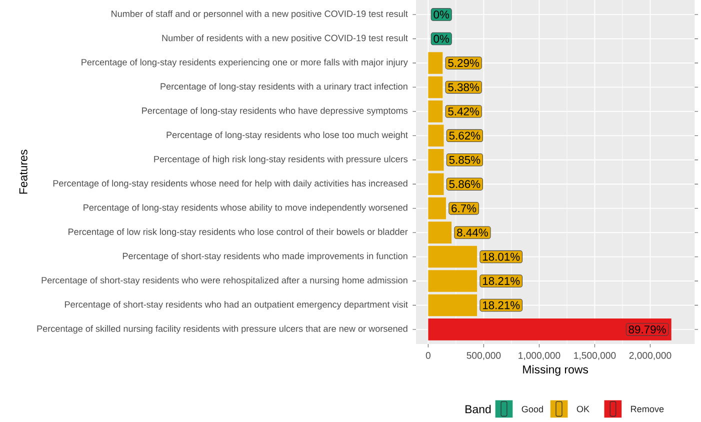 The image size is (701, 422). Describe the element at coordinates (464, 63) in the screenshot. I see `annotation: 5.29%` at that location.